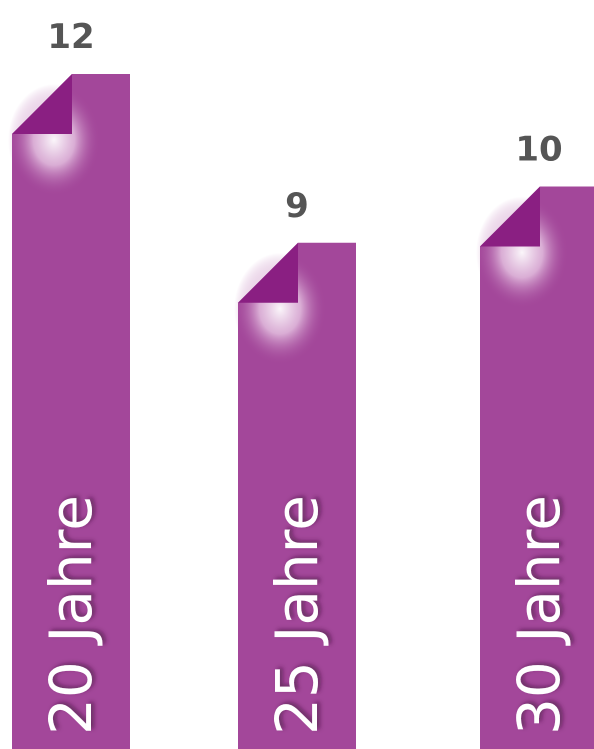 The width and height of the screenshot is (594, 749). What do you see at coordinates (297, 206) in the screenshot?
I see `value-label: 9` at bounding box center [297, 206].